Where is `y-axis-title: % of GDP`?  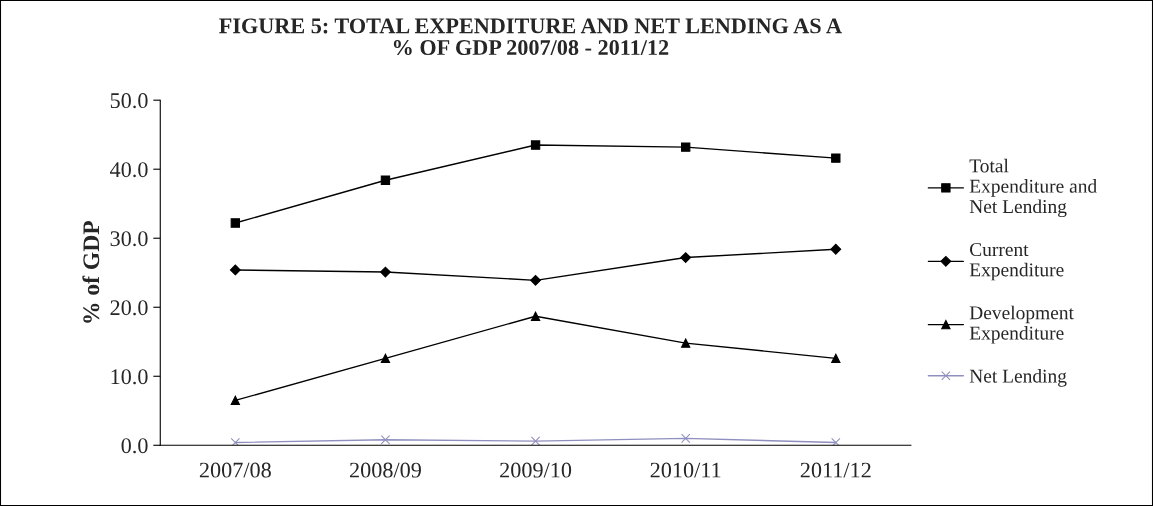 y-axis-title: % of GDP is located at coordinates (91, 271).